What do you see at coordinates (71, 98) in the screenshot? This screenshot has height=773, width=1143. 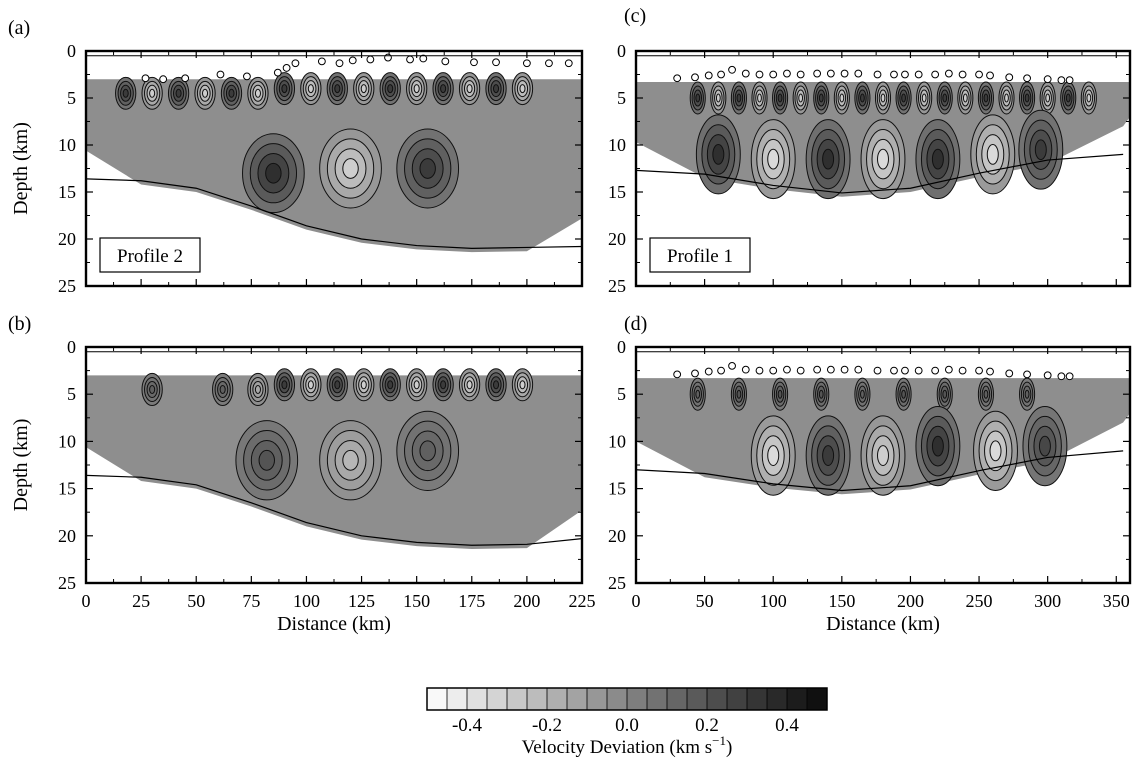 I see `y-tick-label: 5` at bounding box center [71, 98].